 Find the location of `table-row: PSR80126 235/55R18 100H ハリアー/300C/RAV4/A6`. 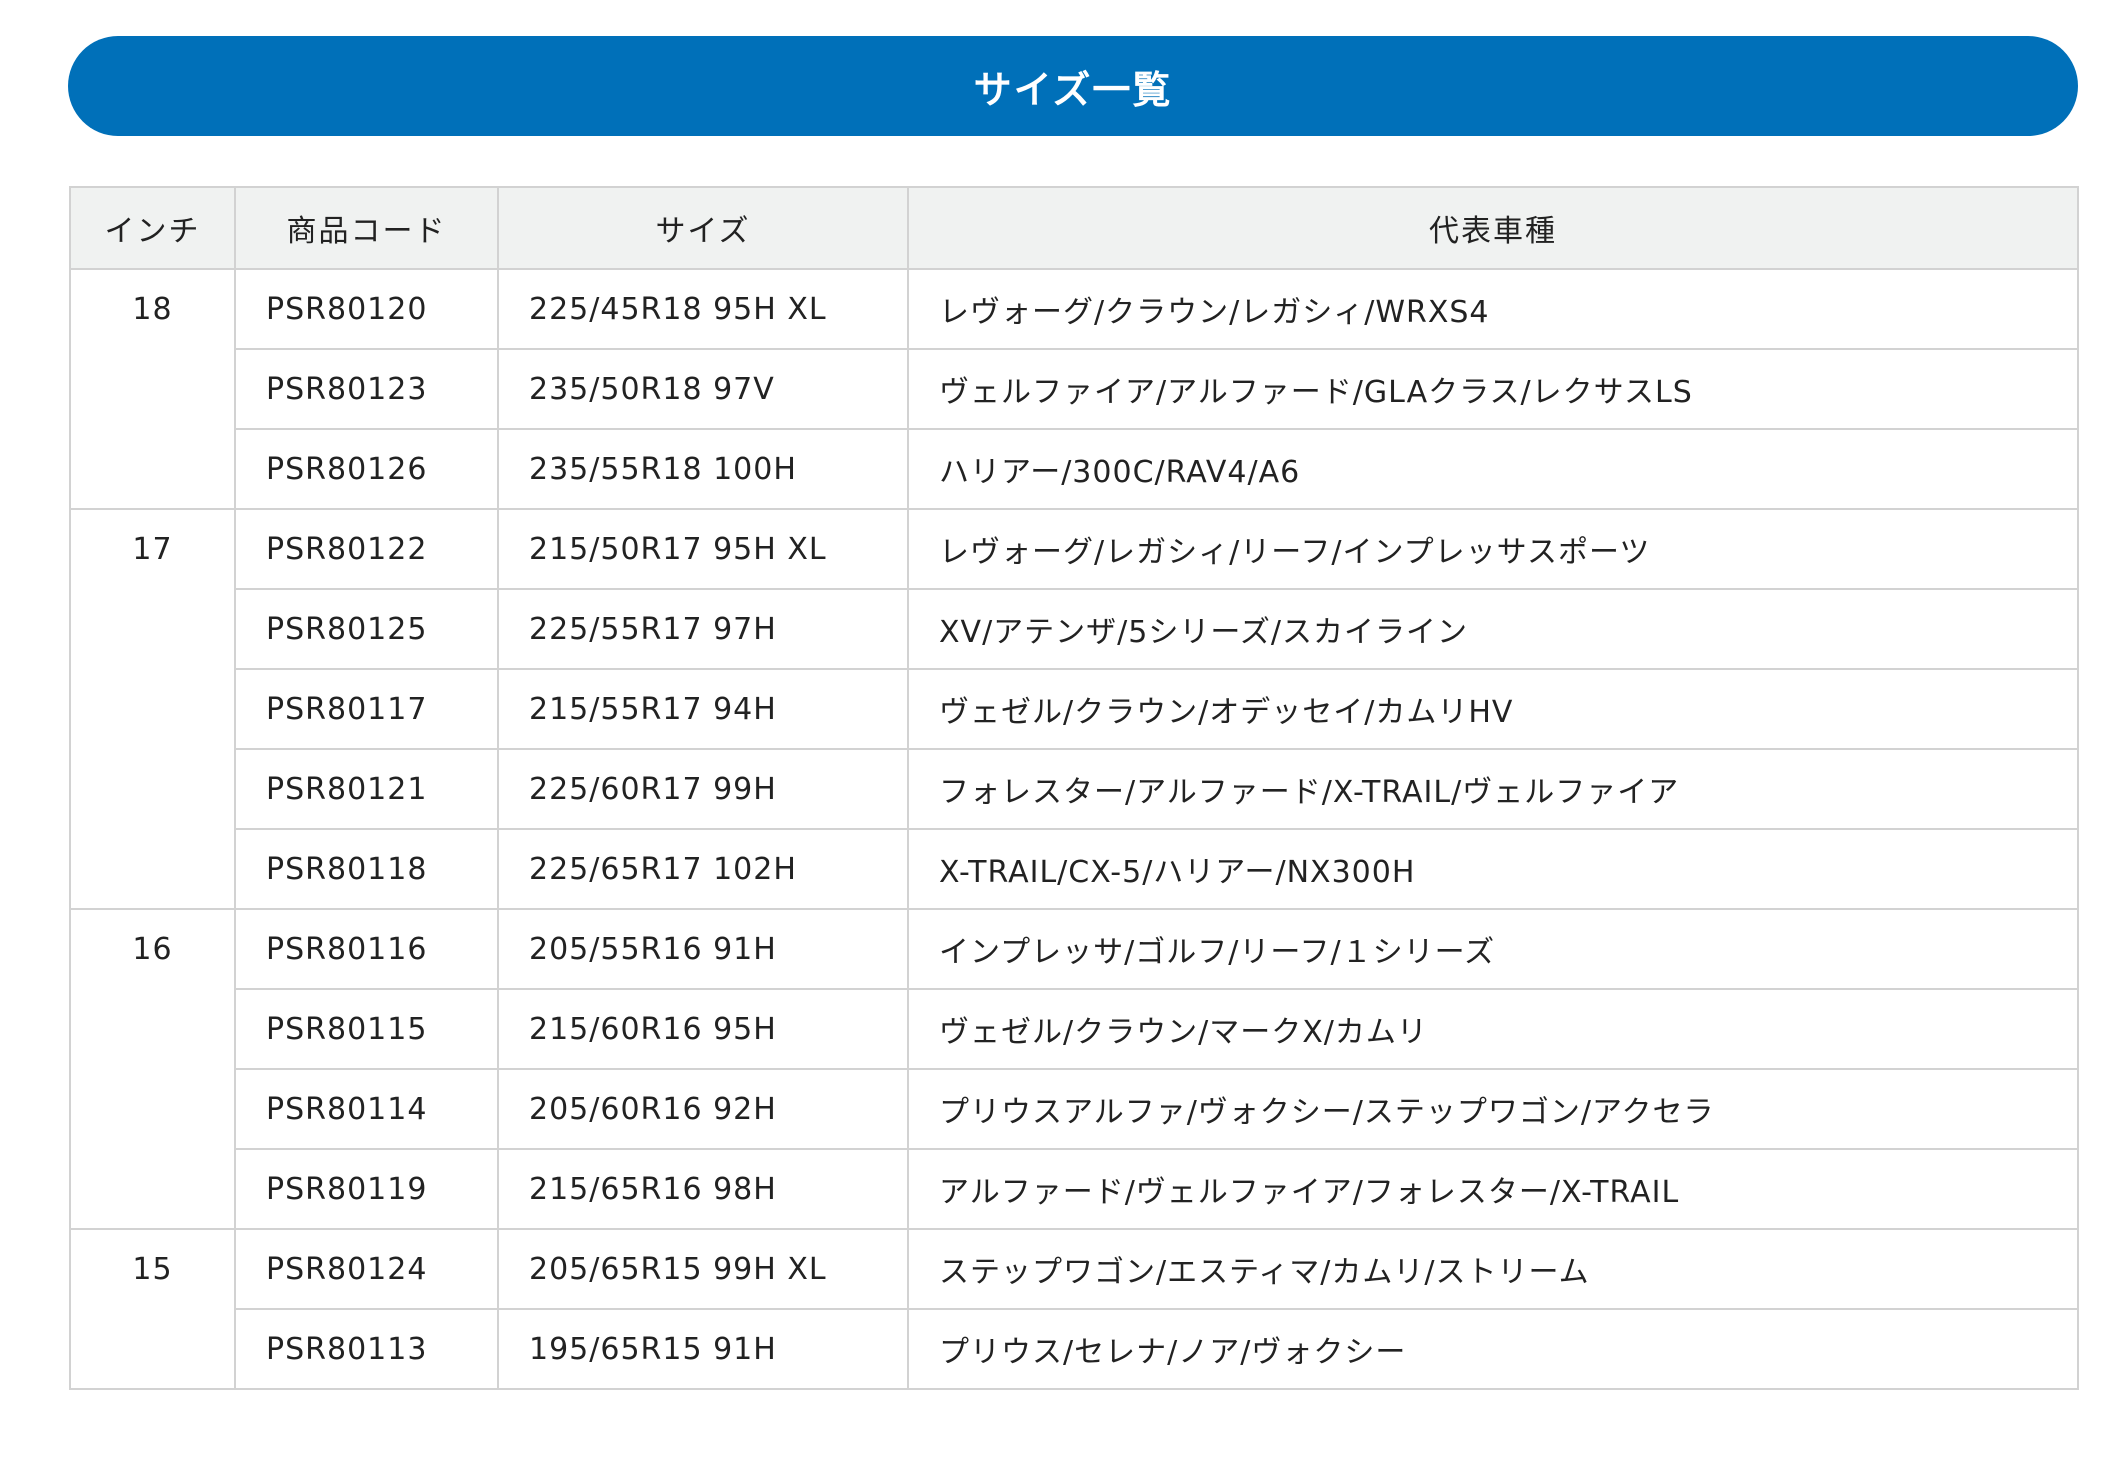

table-row: PSR80126 235/55R18 100H ハリアー/300C/RAV4/A6 is located at coordinates (1074, 469).